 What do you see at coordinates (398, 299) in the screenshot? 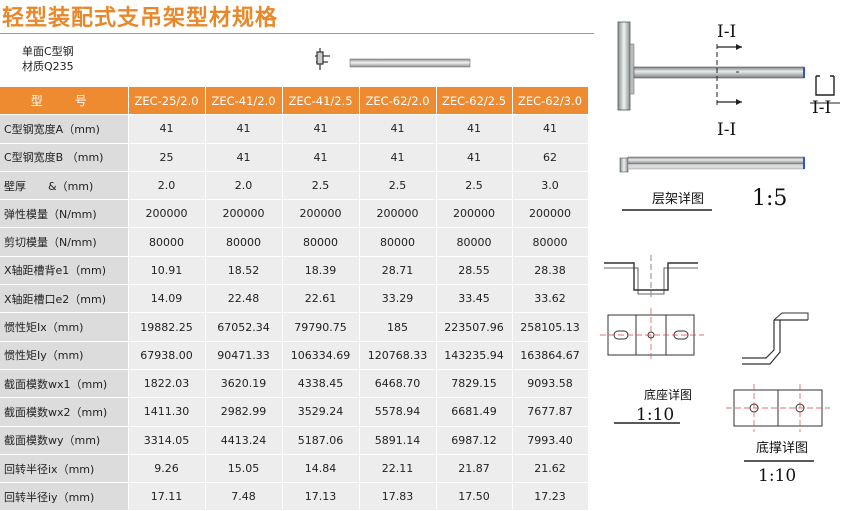
I see `table-cell: 33.29` at bounding box center [398, 299].